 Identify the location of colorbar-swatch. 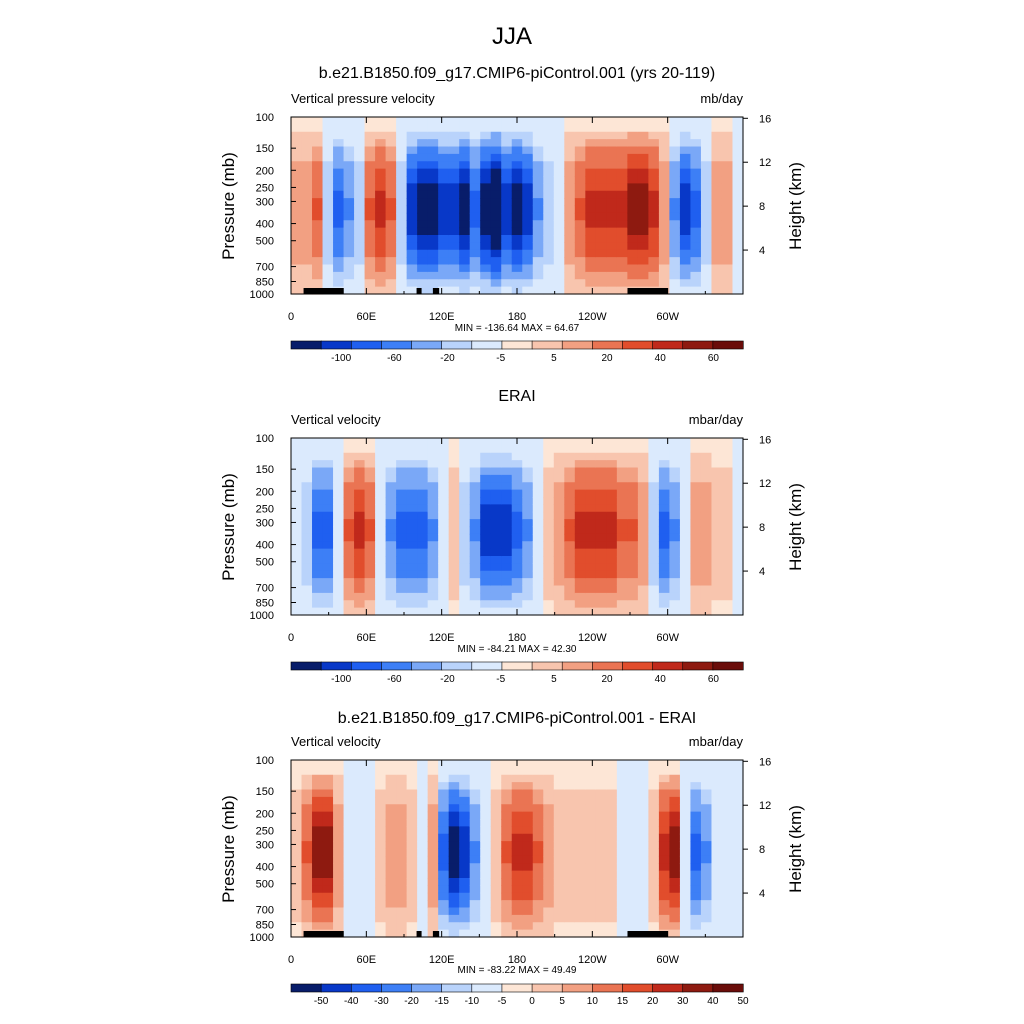
(487, 666).